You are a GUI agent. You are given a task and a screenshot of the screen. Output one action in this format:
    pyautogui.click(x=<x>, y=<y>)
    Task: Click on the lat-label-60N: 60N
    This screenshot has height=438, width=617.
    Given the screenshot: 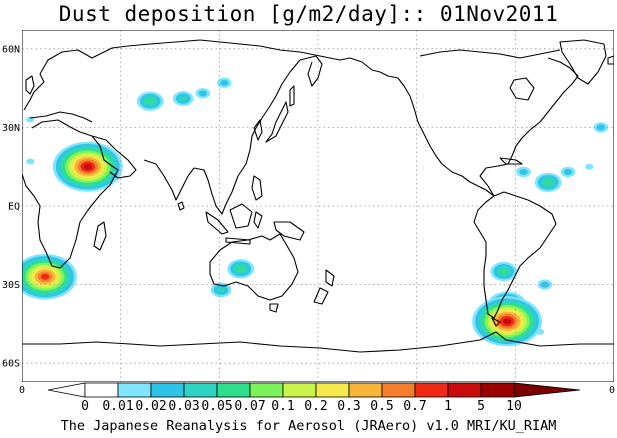 What is the action you would take?
    pyautogui.click(x=11, y=49)
    